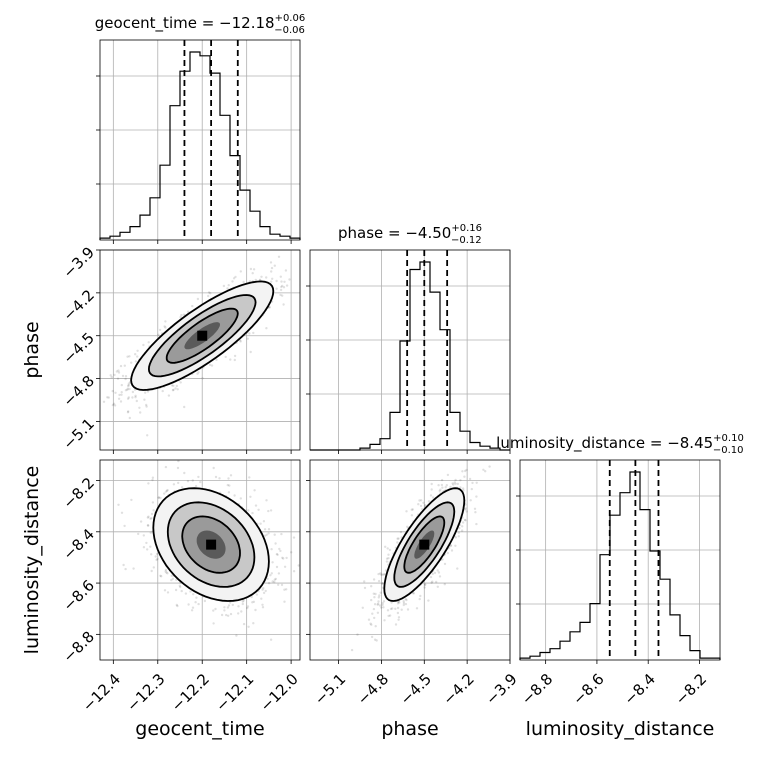 The height and width of the screenshot is (760, 760). I want to click on x-tick-label: −12.3, so click(145, 692).